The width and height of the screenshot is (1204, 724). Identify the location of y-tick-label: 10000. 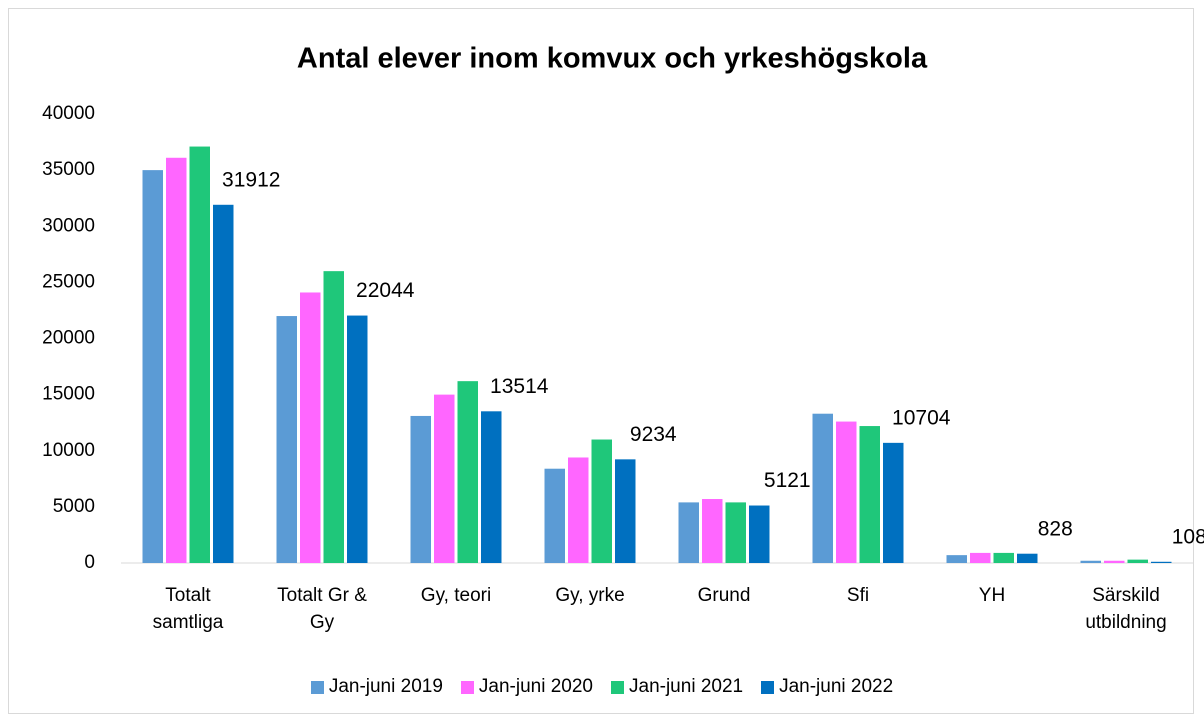
(68, 450).